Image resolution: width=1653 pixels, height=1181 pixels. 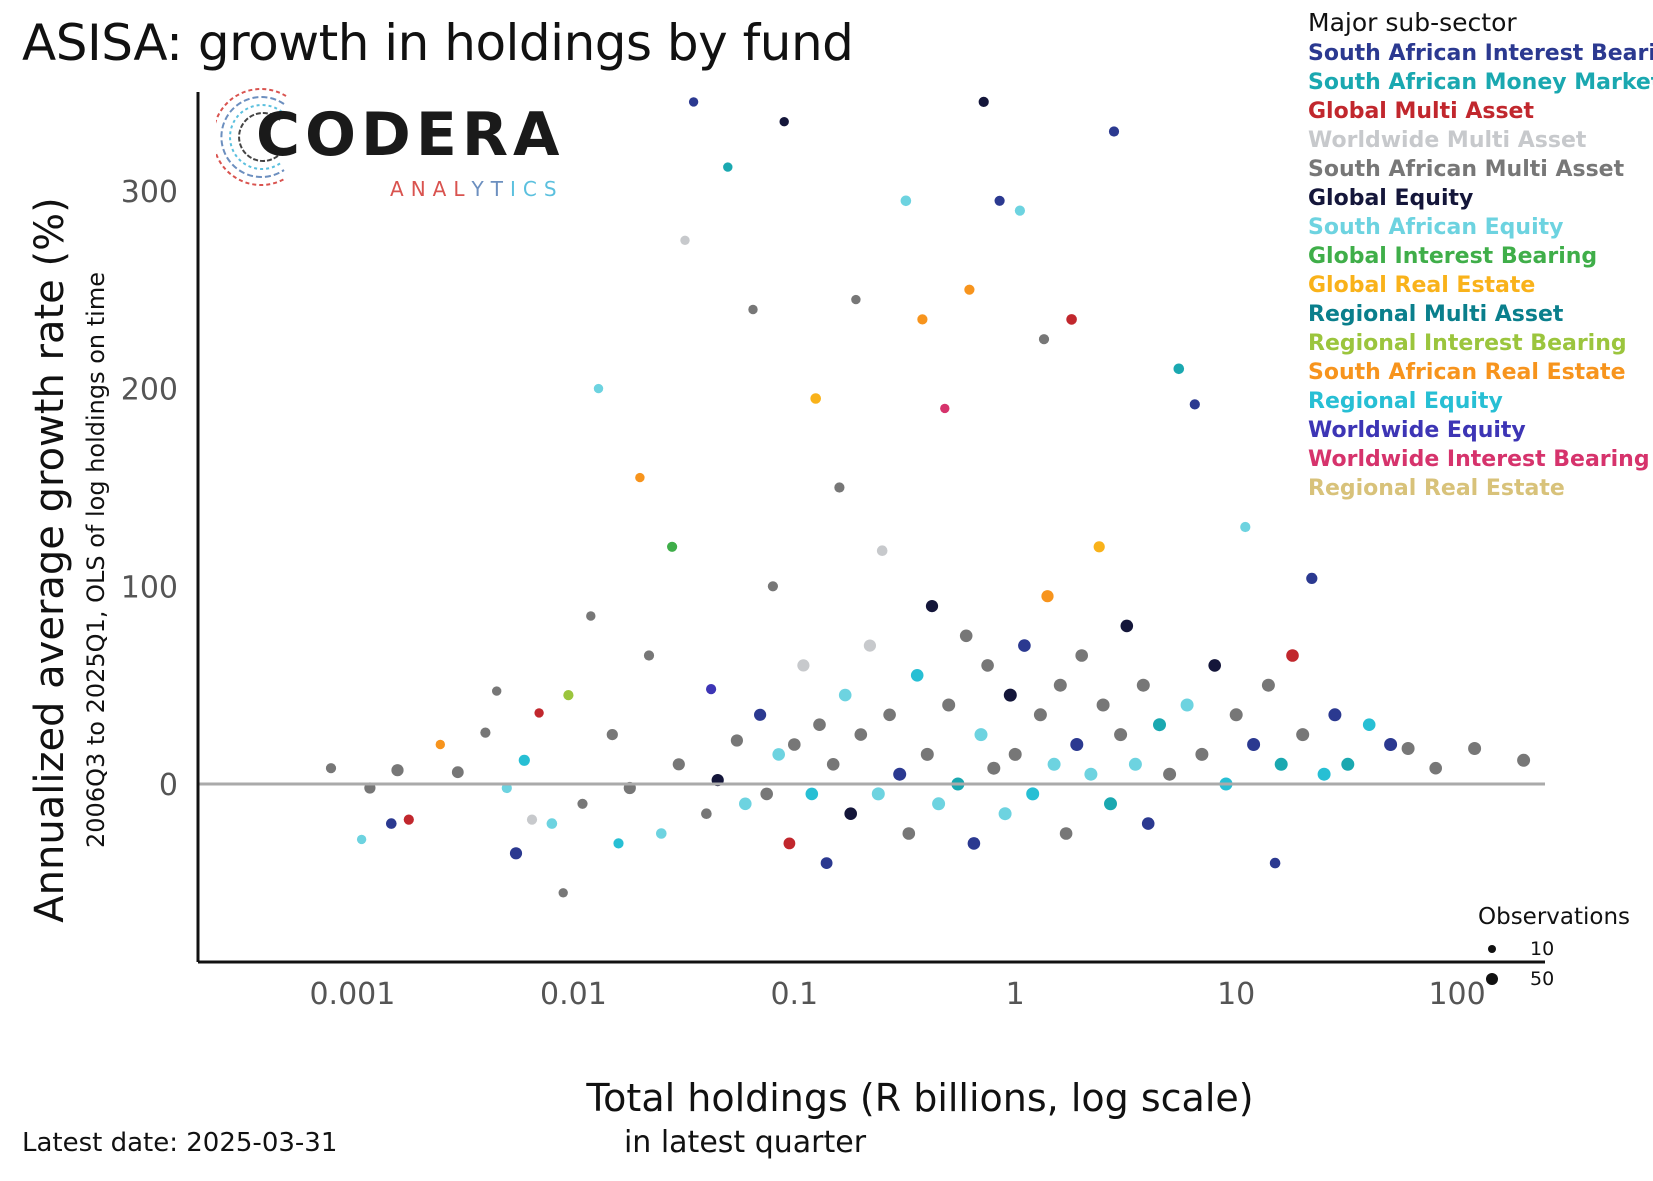 What do you see at coordinates (1412, 22) in the screenshot?
I see `legend-title: Major sub-sector` at bounding box center [1412, 22].